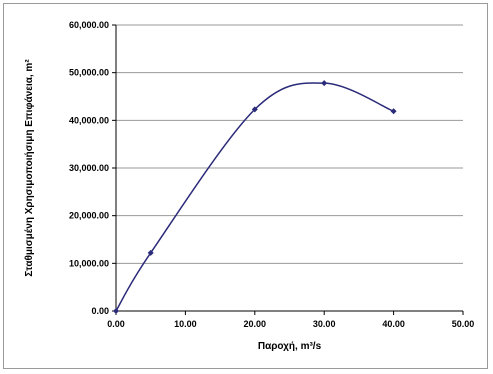 The image size is (493, 374). Describe the element at coordinates (290, 346) in the screenshot. I see `x-axis-title: Παροχή, m³/s` at that location.